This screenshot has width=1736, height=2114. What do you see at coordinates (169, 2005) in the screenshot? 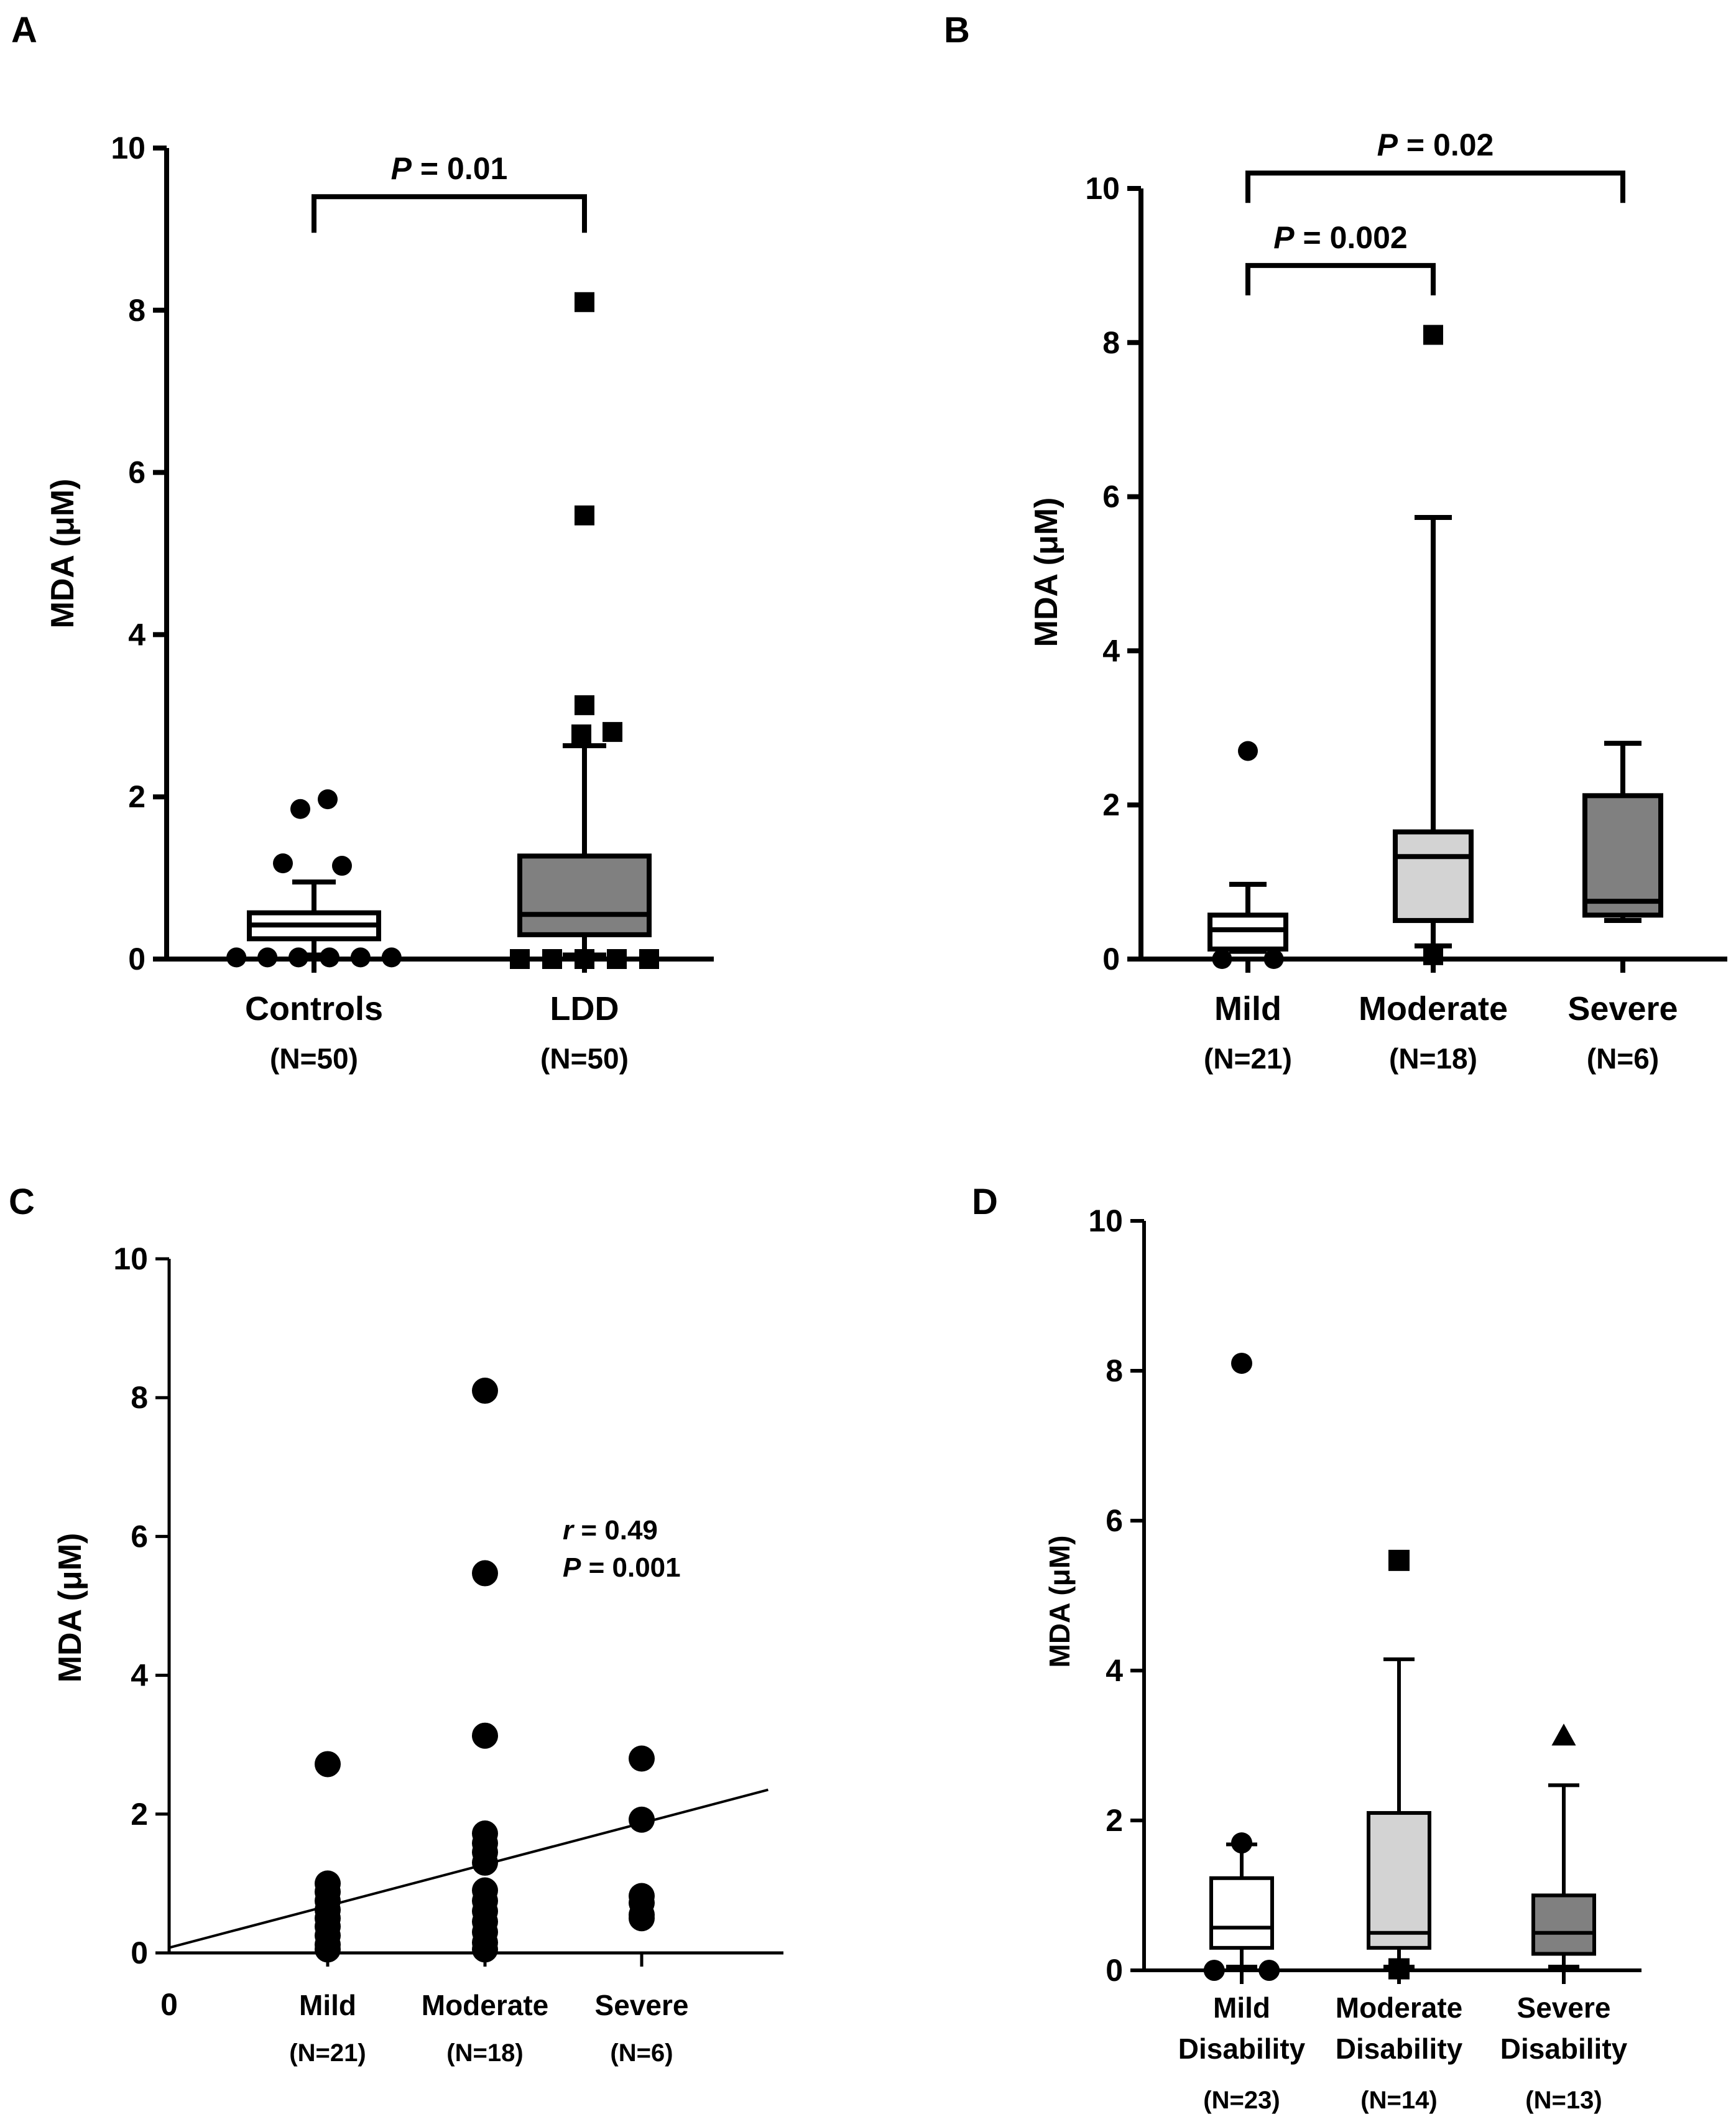
I see `x-origin-label: 0` at bounding box center [169, 2005].